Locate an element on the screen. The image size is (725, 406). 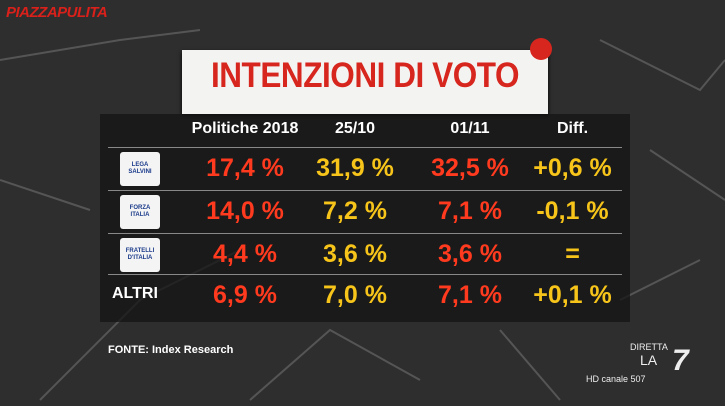
pin is located at coordinates (541, 49).